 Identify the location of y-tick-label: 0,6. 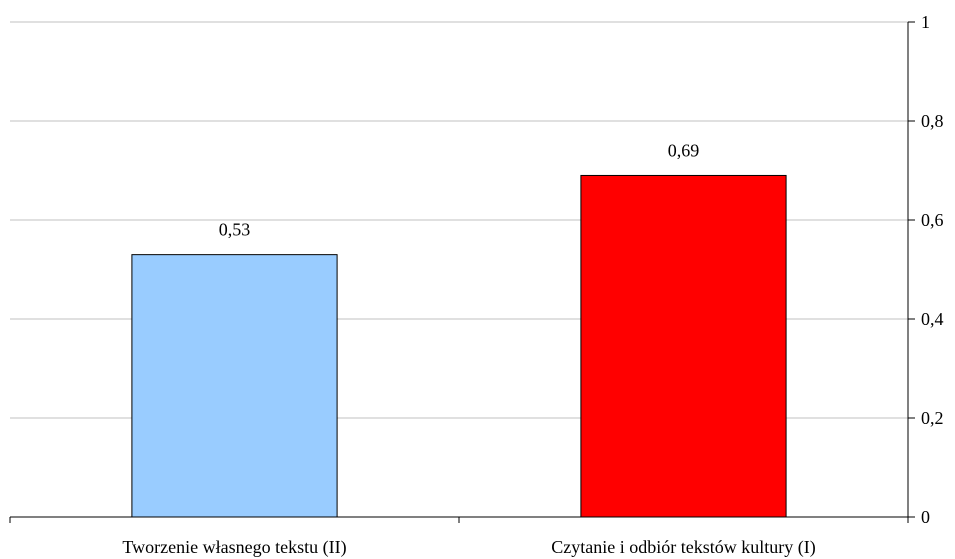
(932, 220).